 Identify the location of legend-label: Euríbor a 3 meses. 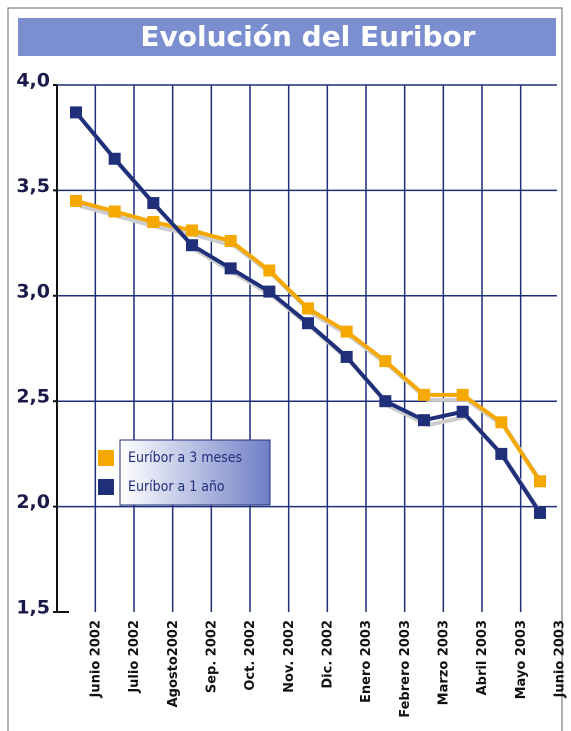
(185, 458).